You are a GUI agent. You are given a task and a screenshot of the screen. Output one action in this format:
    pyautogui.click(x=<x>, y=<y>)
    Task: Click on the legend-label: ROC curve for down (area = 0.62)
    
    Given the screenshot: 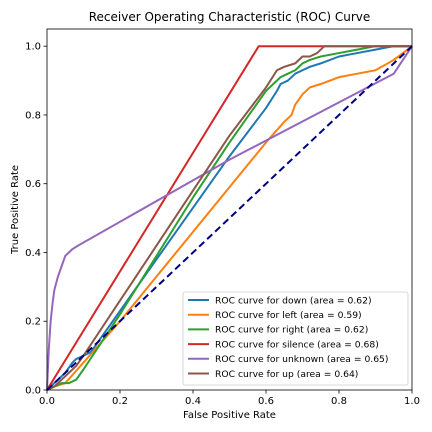 What is the action you would take?
    pyautogui.click(x=293, y=300)
    